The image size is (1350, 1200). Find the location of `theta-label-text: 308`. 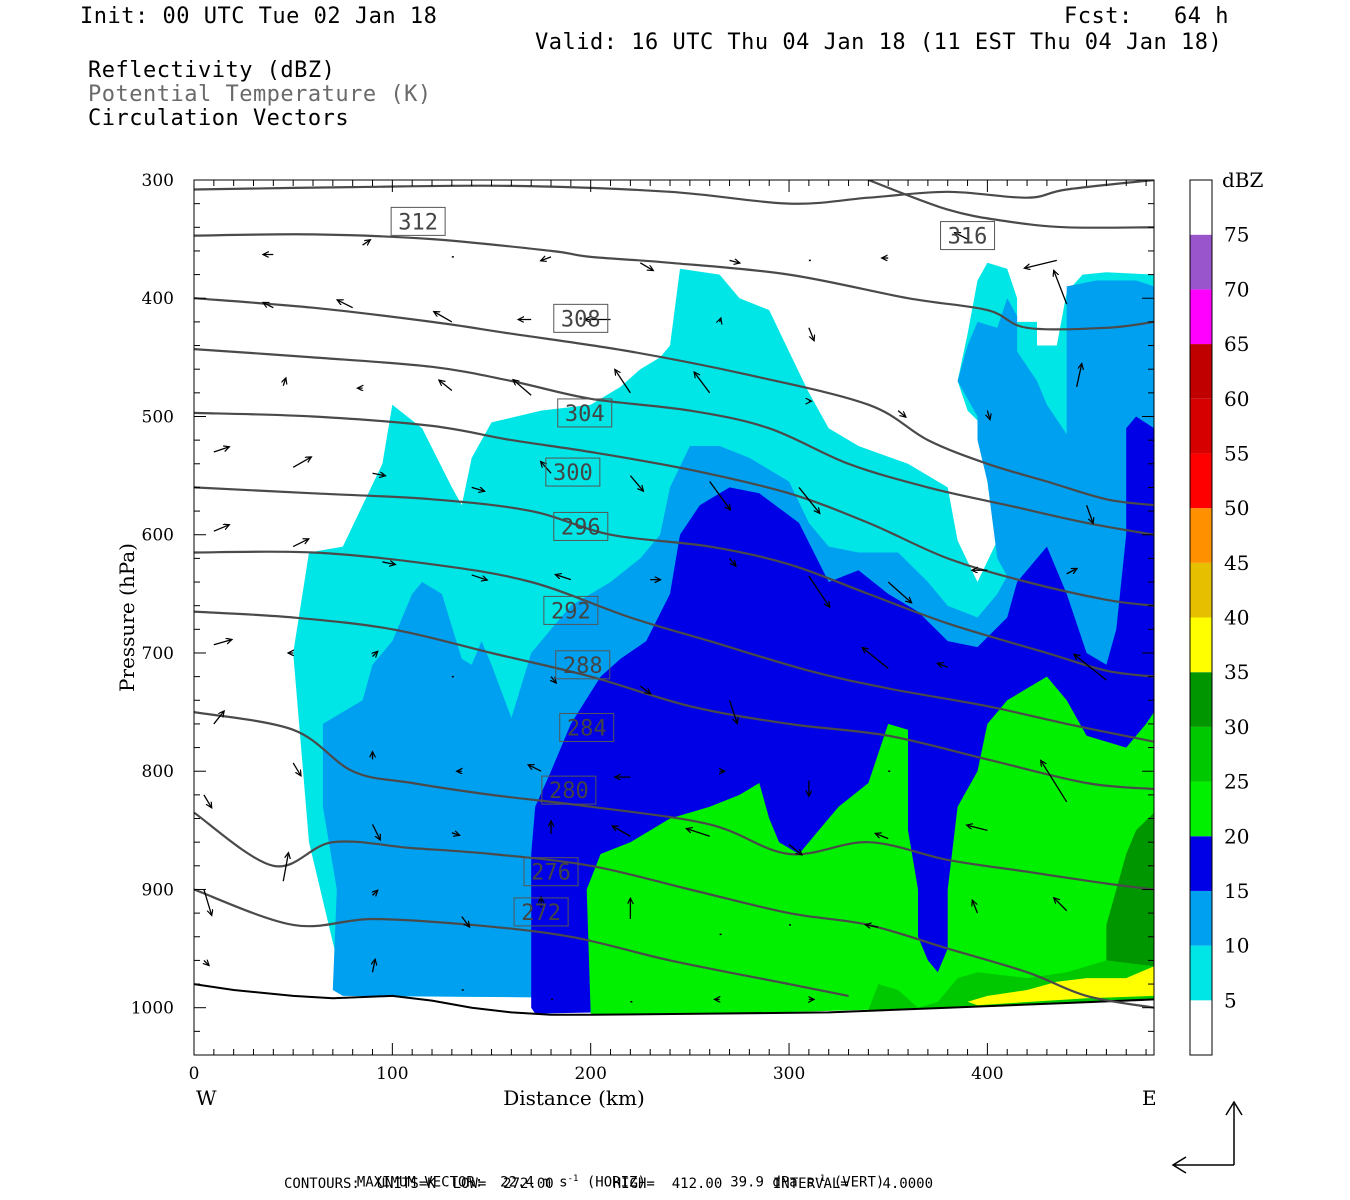

theta-label-text: 308 is located at coordinates (581, 319).